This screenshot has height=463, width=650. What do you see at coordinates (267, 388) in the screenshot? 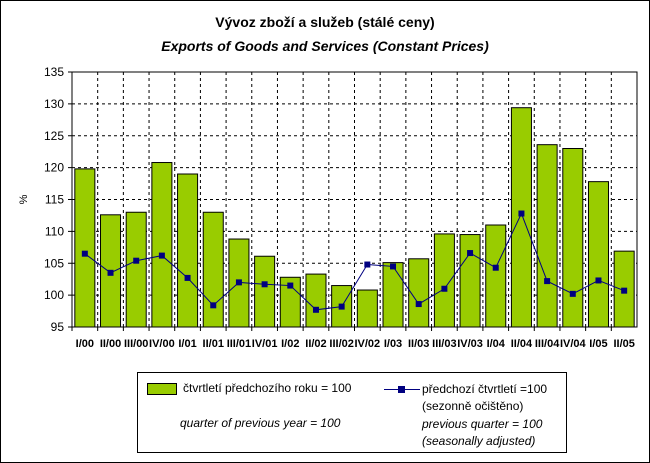
I see `legend-bar-label: čtvrtletí předchozího roku = 100` at bounding box center [267, 388].